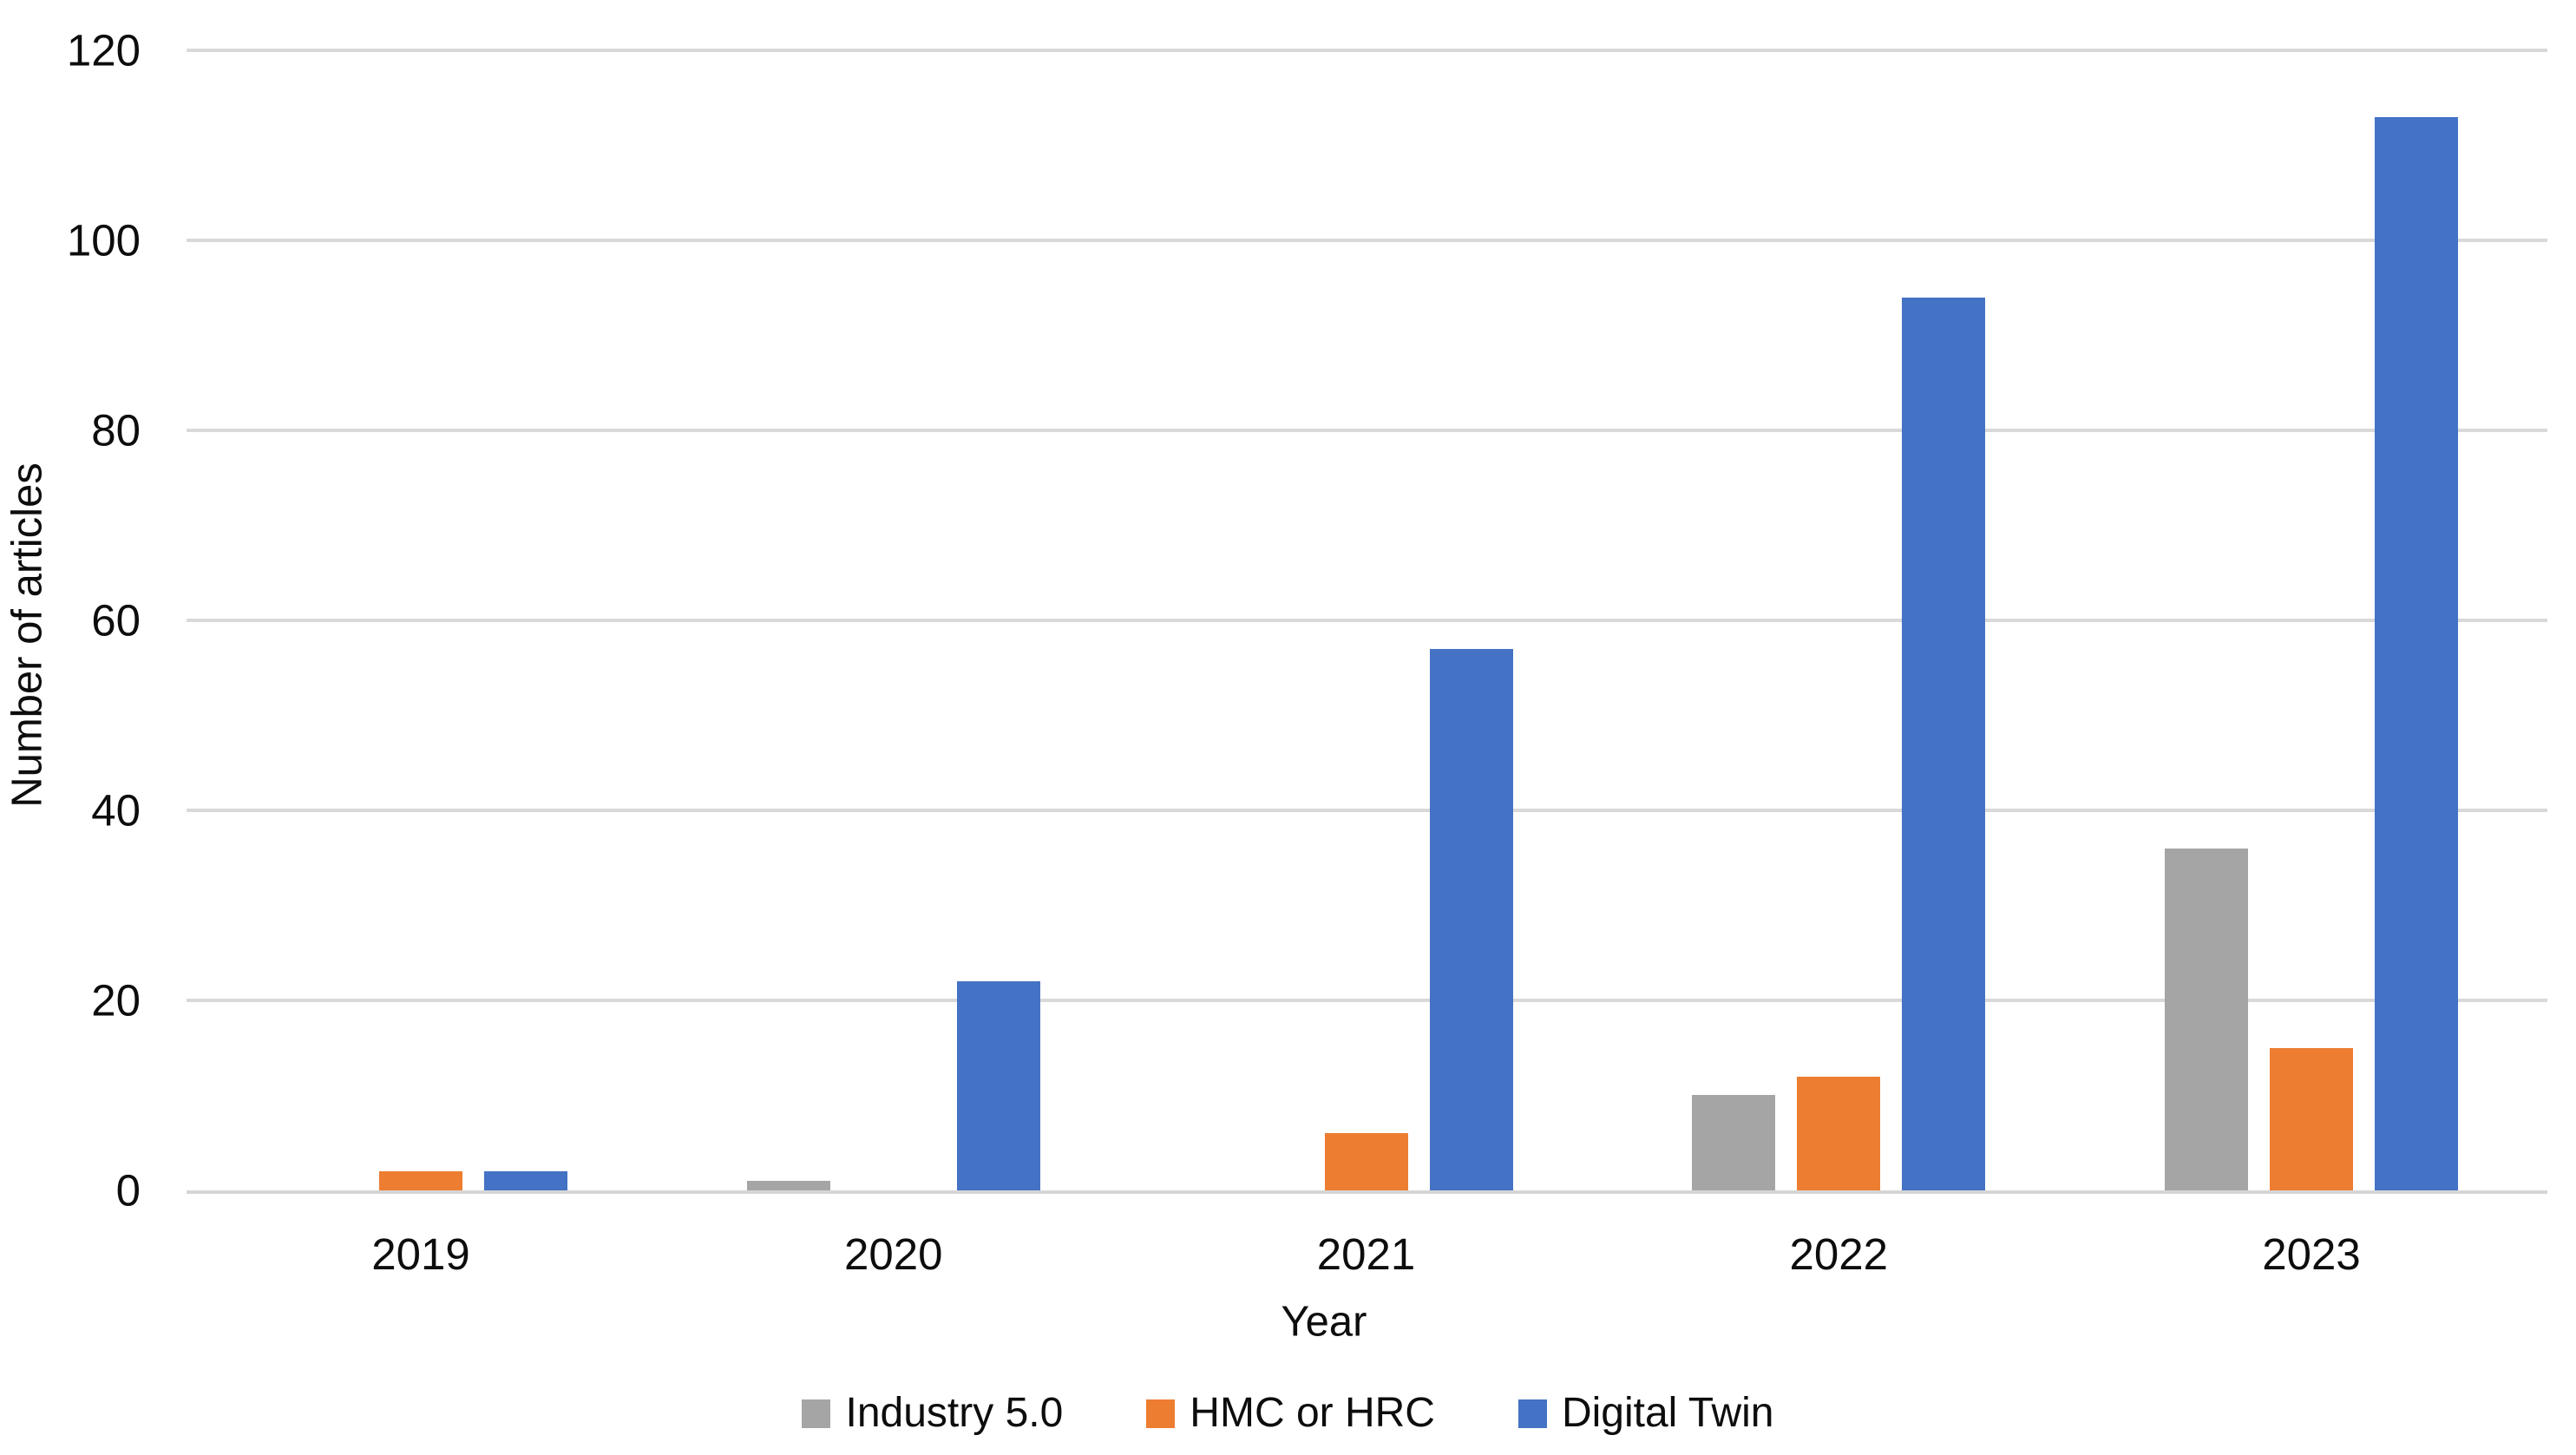 The height and width of the screenshot is (1455, 2576). I want to click on y-tick-label-0: 0, so click(128, 1190).